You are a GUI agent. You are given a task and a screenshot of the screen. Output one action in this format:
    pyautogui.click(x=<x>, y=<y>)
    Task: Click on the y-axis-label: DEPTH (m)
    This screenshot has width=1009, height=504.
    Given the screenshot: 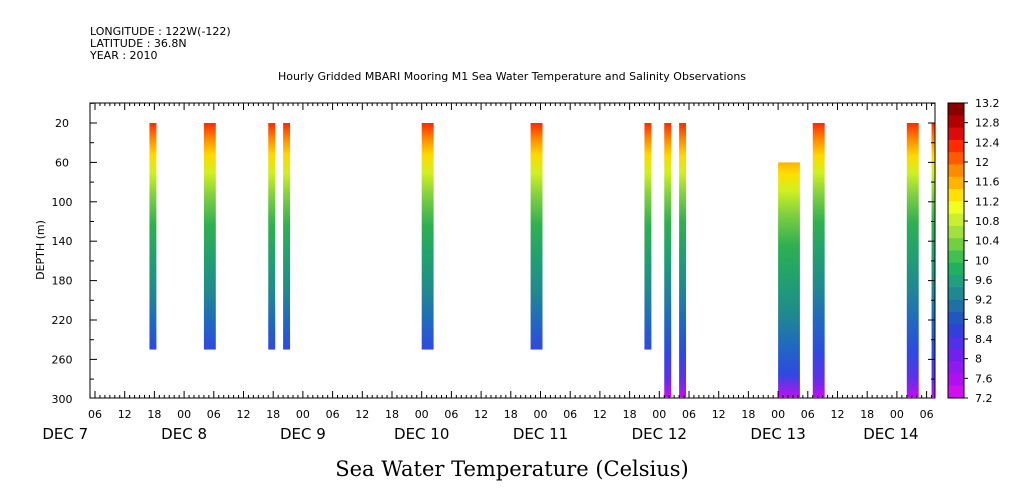 What is the action you would take?
    pyautogui.click(x=40, y=250)
    